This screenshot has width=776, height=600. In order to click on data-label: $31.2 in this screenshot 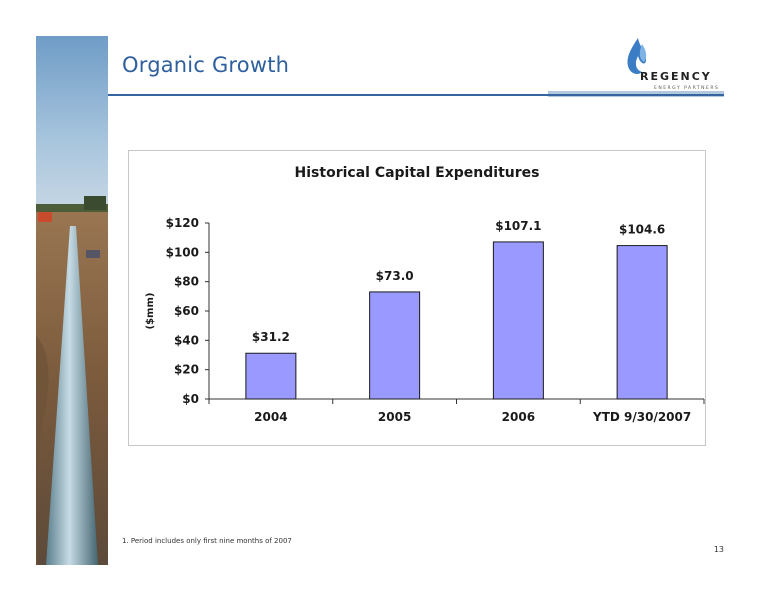, I will do `click(271, 337)`.